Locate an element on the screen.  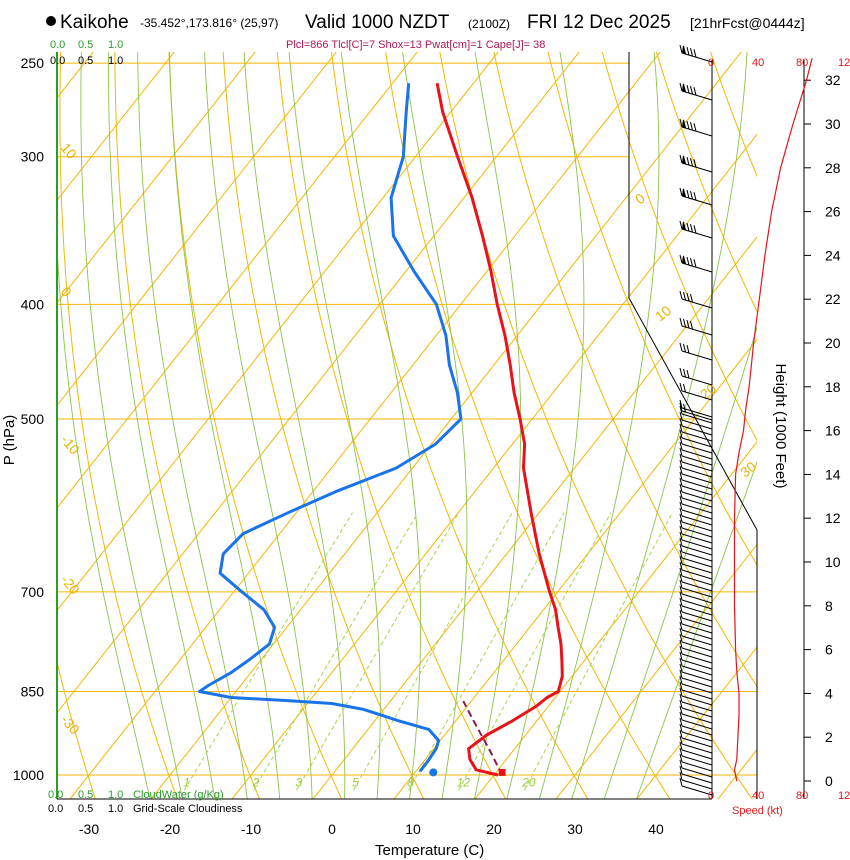
height-tick-label: 24 is located at coordinates (833, 255).